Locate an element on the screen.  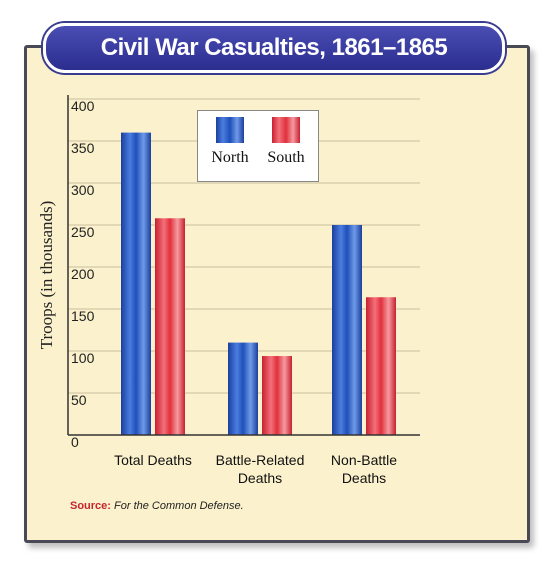
x-tick-label: Non-Battle is located at coordinates (364, 460).